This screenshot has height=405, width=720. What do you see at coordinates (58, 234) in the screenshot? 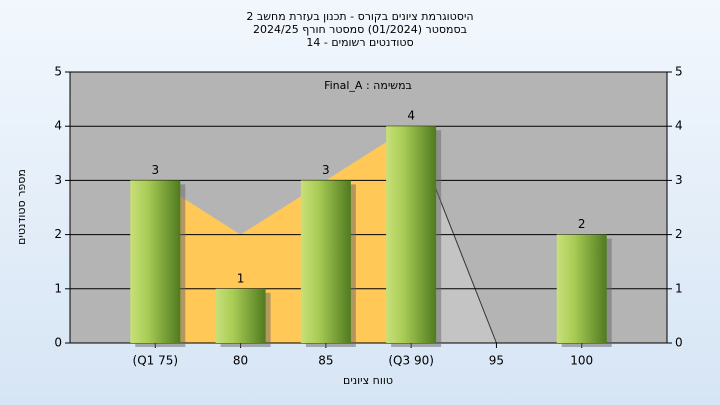
I see `y-tick-label: 2` at bounding box center [58, 234].